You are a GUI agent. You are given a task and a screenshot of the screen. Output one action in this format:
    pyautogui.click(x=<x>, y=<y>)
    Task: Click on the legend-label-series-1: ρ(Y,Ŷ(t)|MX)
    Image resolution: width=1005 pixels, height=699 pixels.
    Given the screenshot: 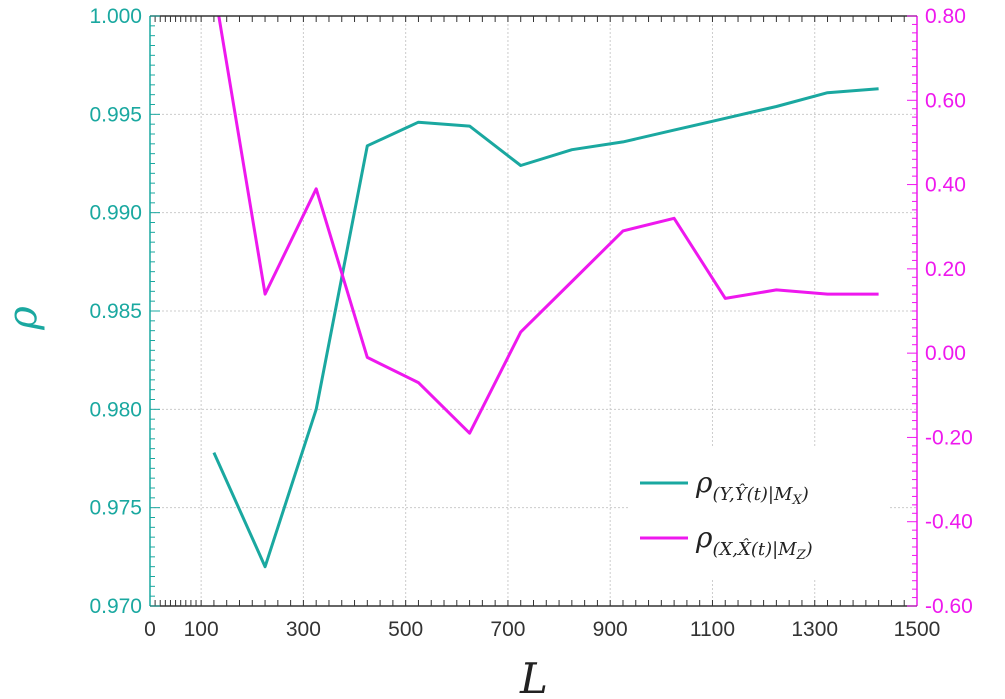 What is the action you would take?
    pyautogui.click(x=752, y=487)
    